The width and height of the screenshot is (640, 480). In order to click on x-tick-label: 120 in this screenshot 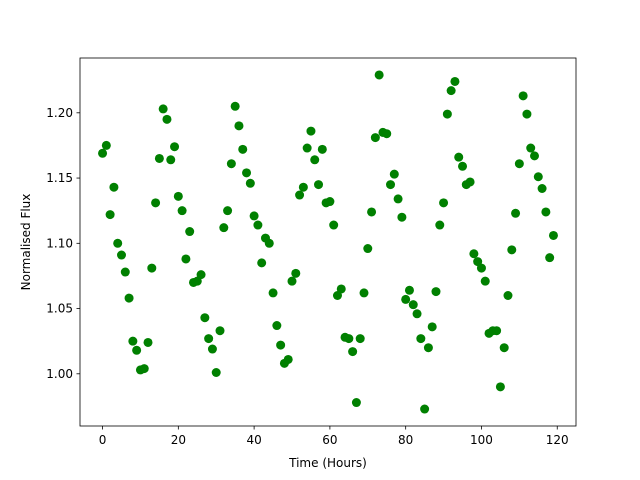, I will do `click(557, 440)`.